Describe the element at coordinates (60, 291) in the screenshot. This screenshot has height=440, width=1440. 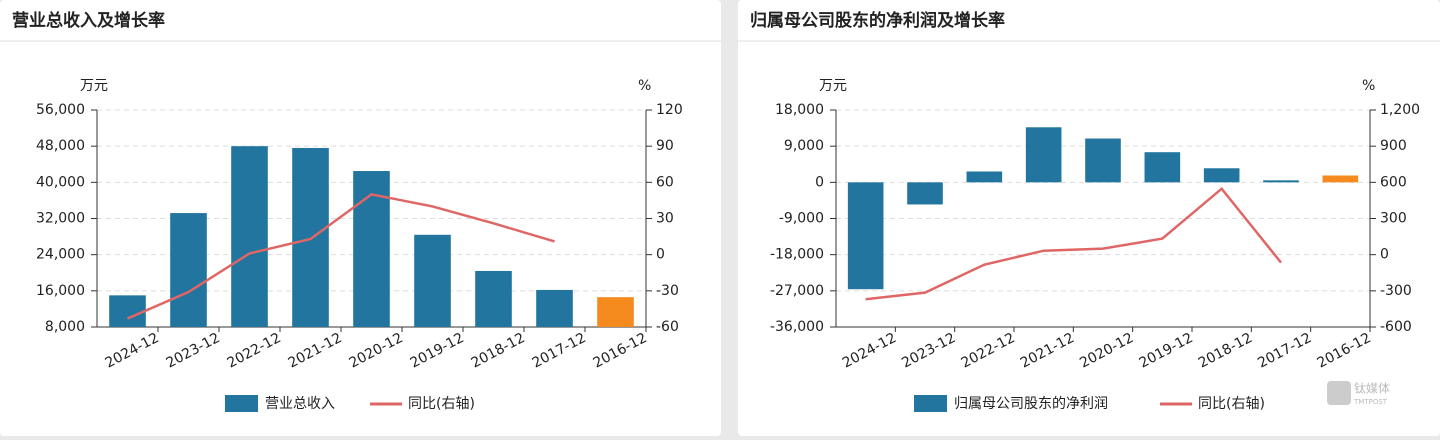
I see `y-tick-label: 16,000` at that location.